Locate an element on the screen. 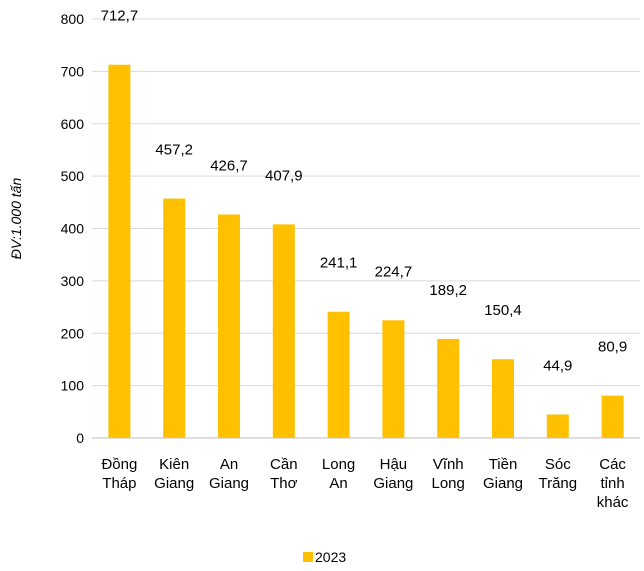 This screenshot has height=571, width=644. y-tick-label: 200 is located at coordinates (73, 333).